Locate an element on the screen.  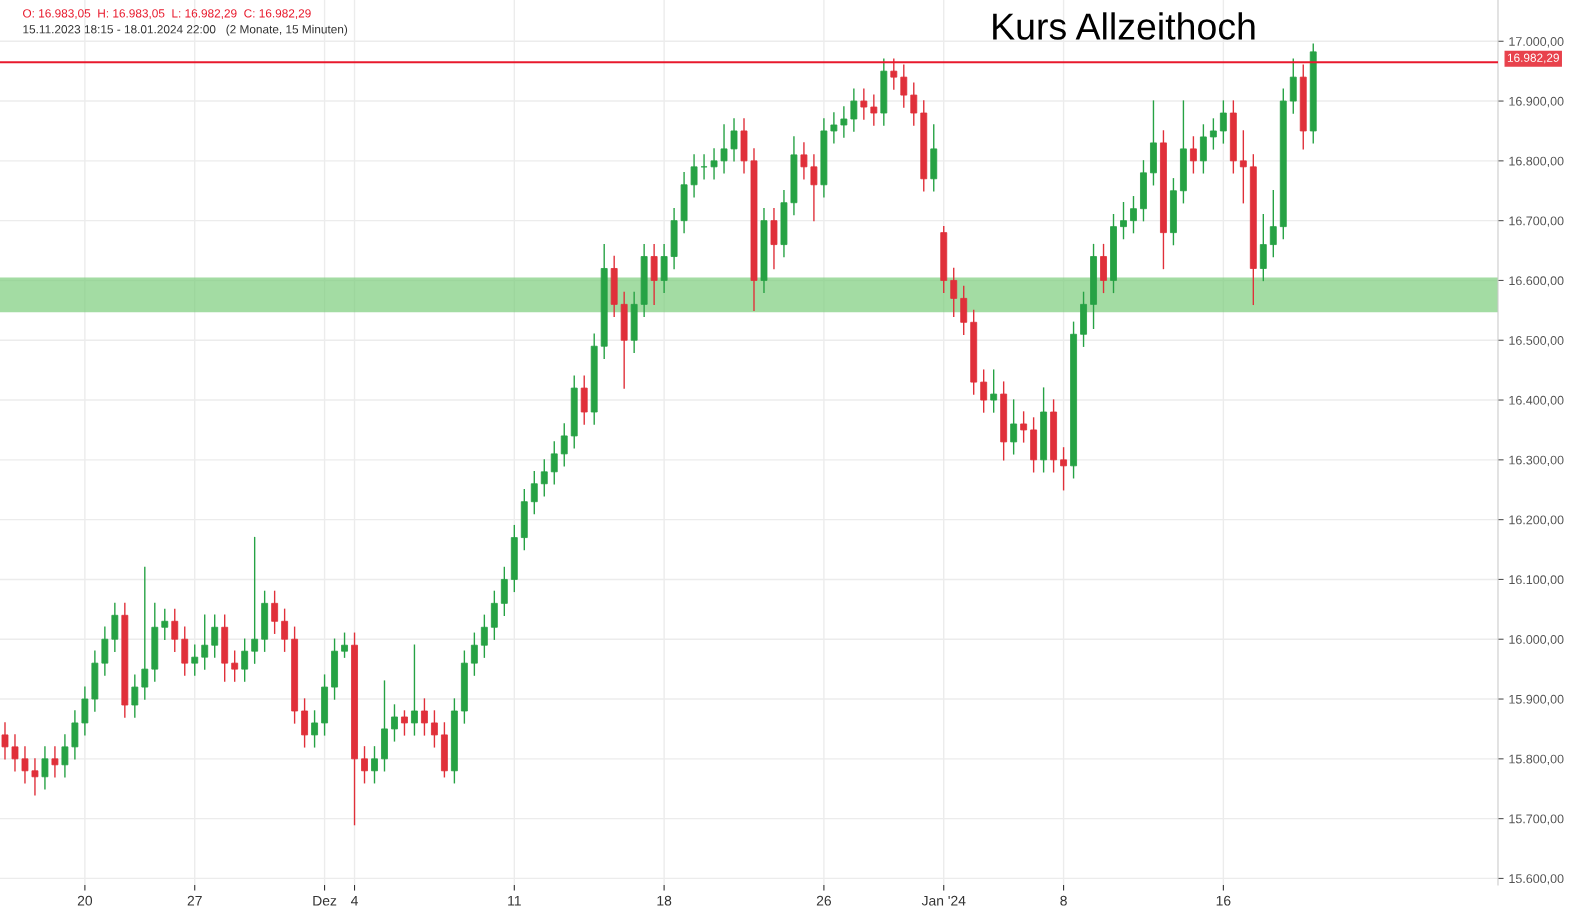
y-tick-label: 15.800,00 is located at coordinates (1536, 759).